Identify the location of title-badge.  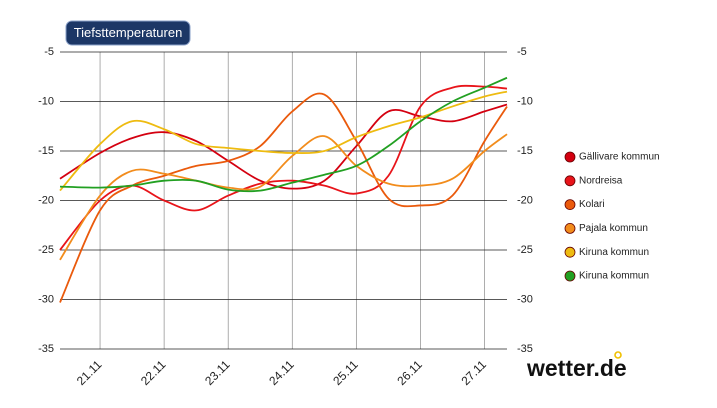
(128, 33).